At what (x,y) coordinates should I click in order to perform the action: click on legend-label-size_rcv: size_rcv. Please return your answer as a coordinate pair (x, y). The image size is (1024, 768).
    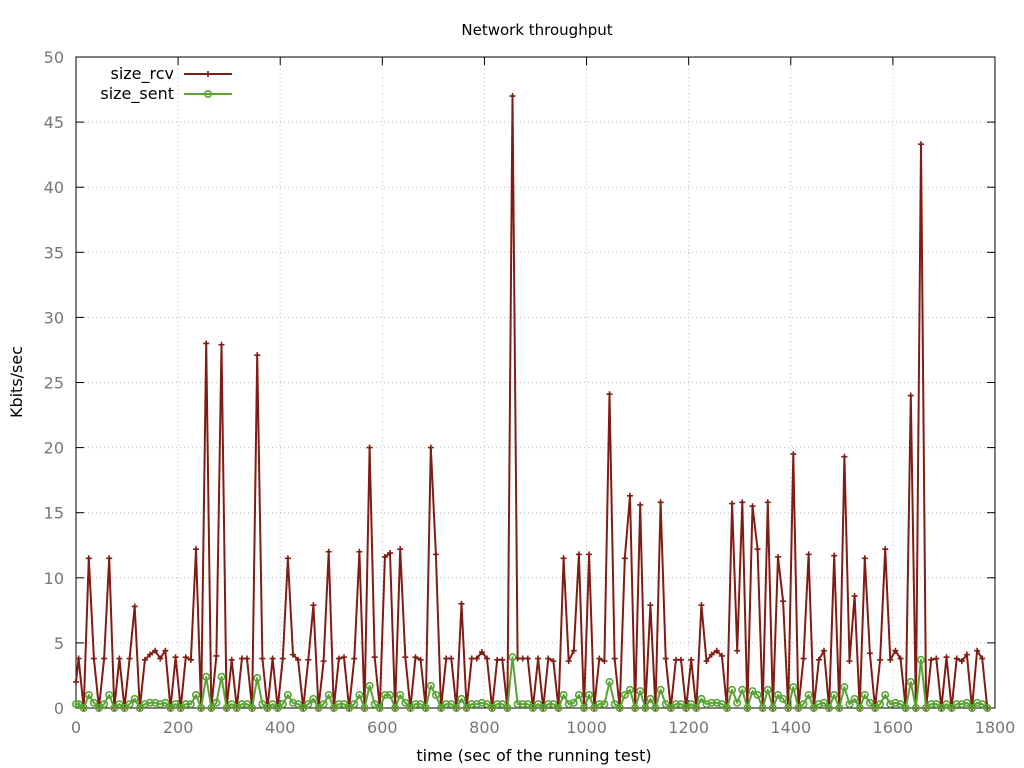
    Looking at the image, I should click on (142, 74).